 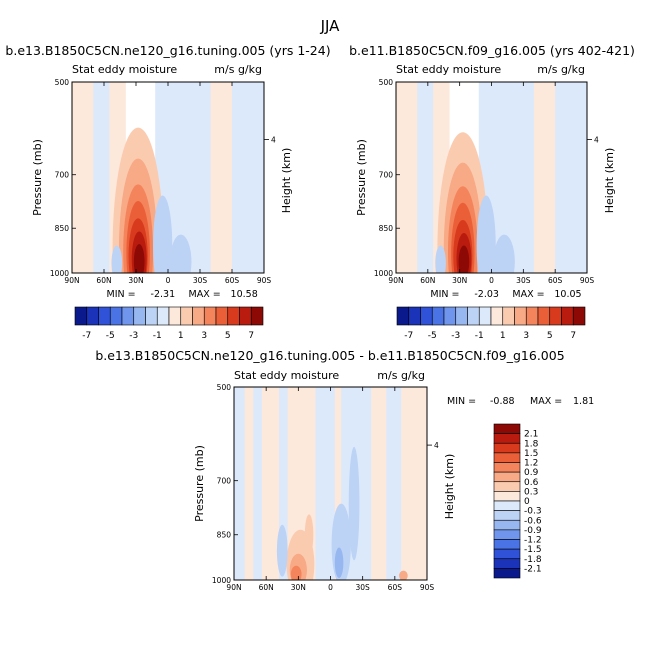 I want to click on colorbar-label: 1.8, so click(x=531, y=444).